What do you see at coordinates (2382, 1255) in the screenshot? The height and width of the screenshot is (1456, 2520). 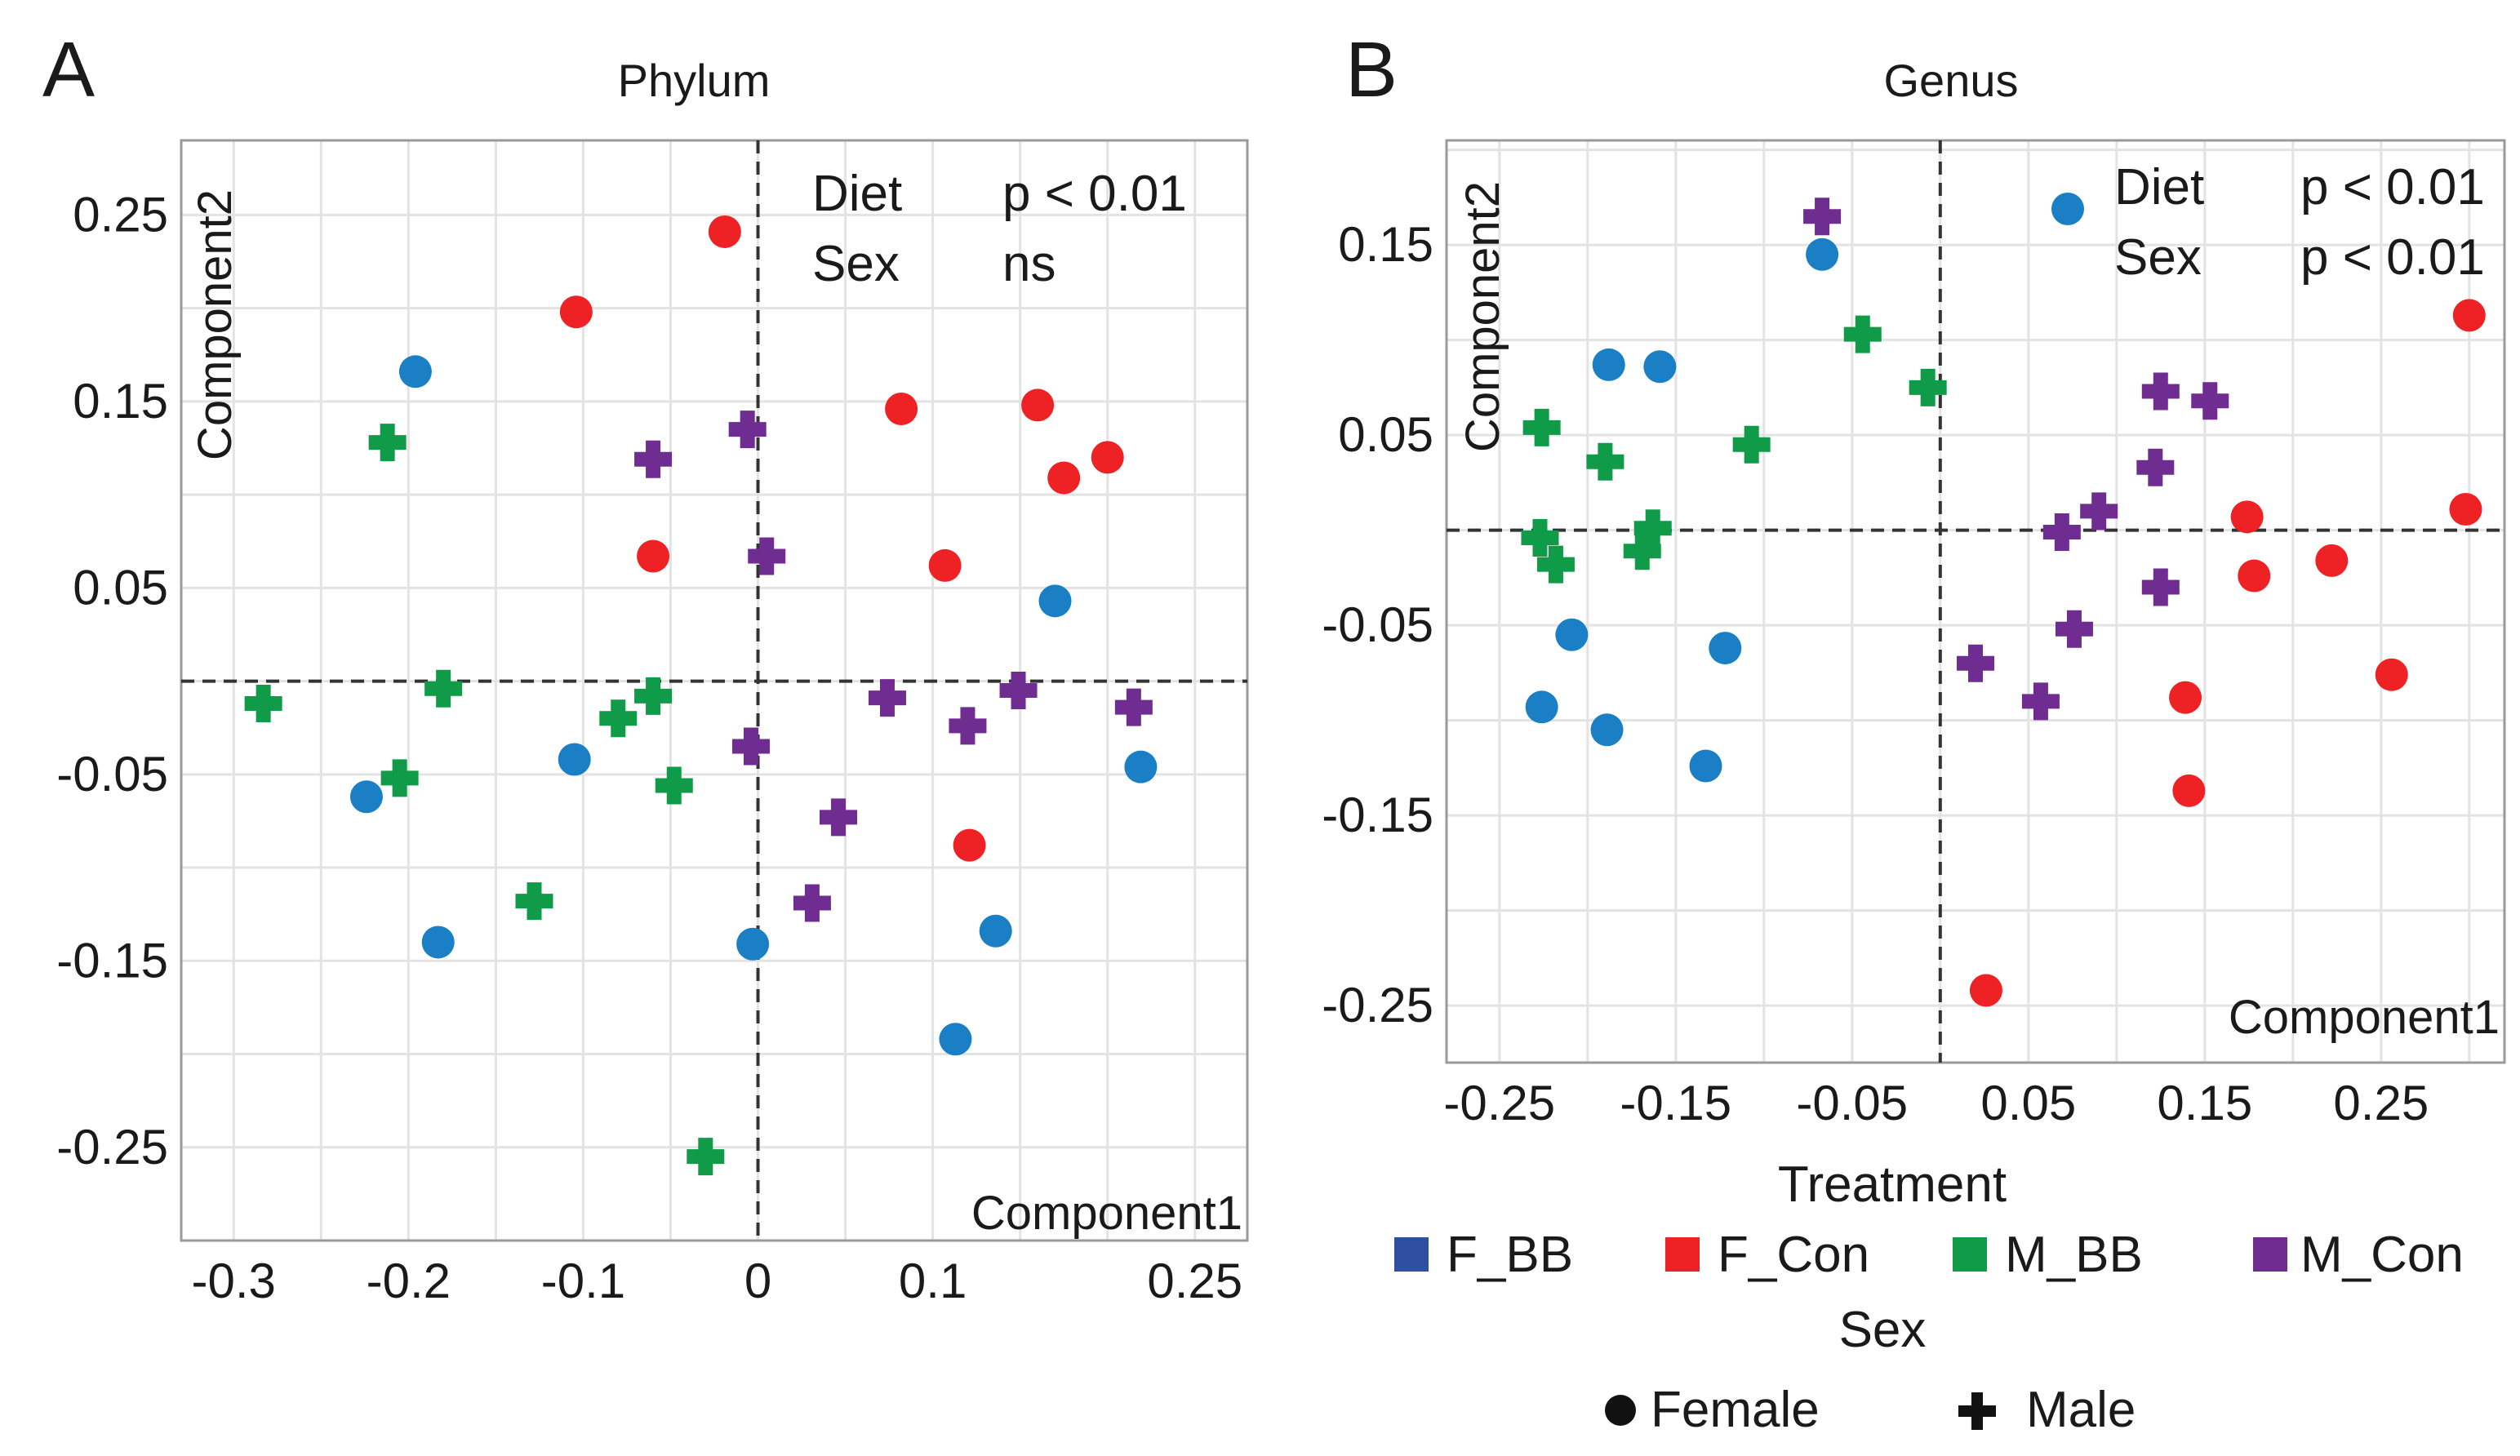 I see `legend-label-m-con: M_Con` at bounding box center [2382, 1255].